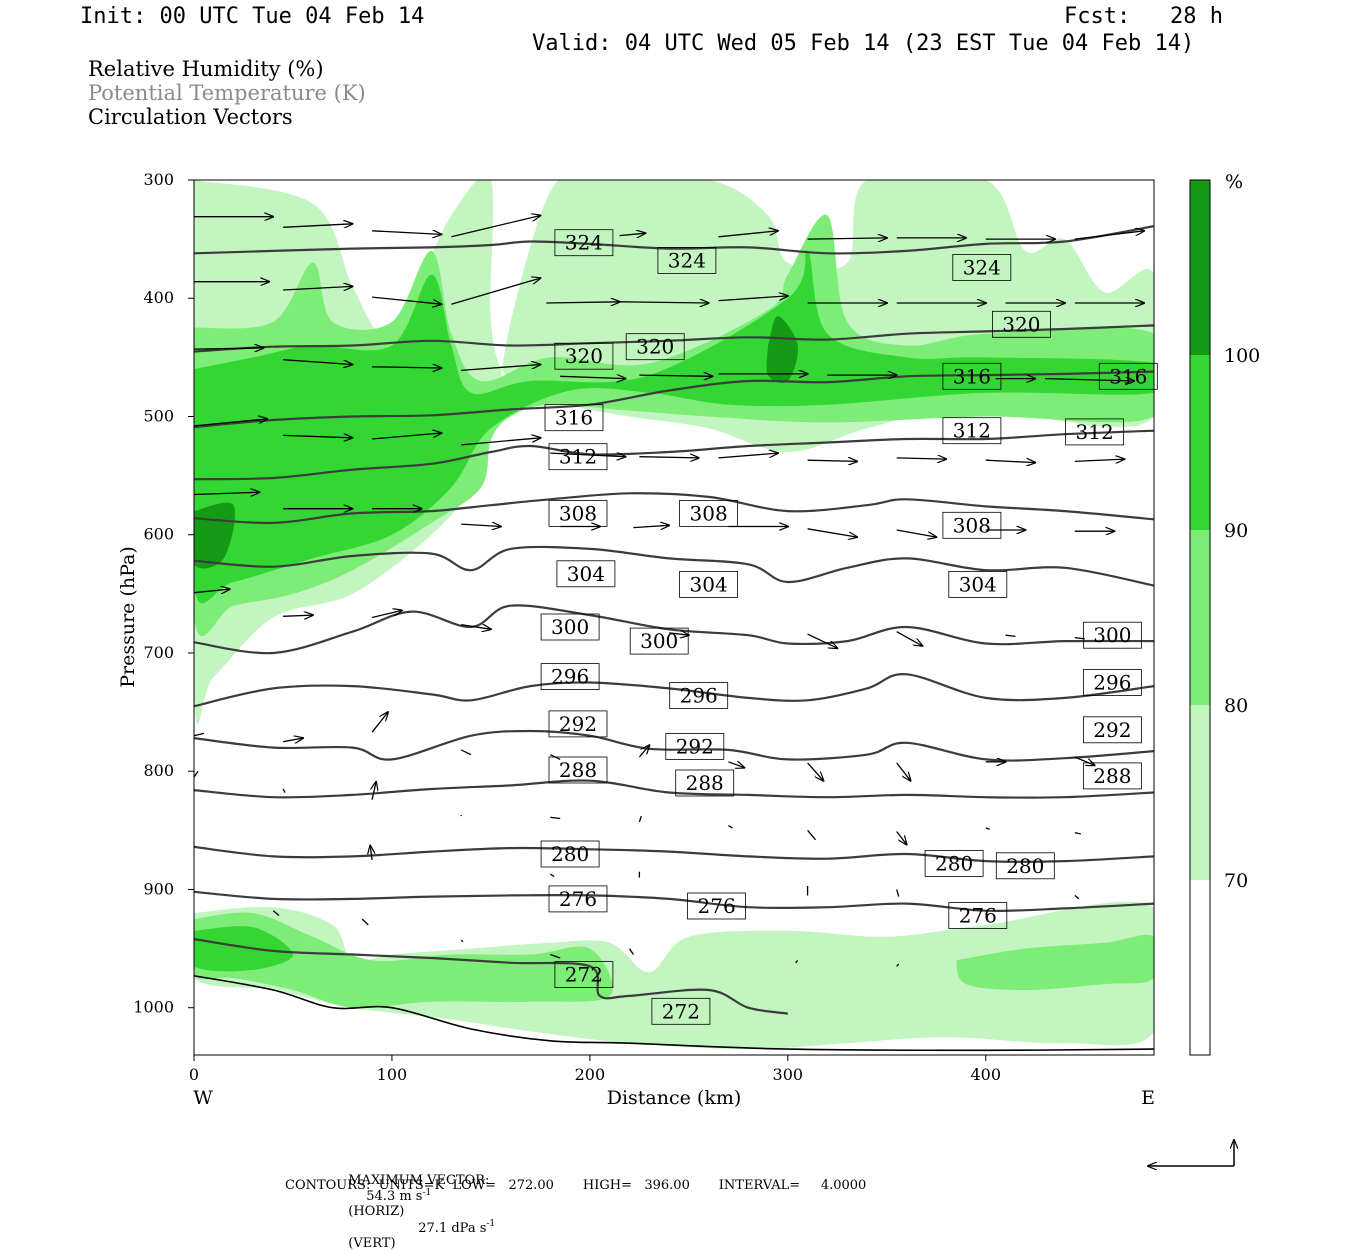 The image size is (1350, 1251). What do you see at coordinates (1112, 635) in the screenshot?
I see `contour-label-300: 300` at bounding box center [1112, 635].